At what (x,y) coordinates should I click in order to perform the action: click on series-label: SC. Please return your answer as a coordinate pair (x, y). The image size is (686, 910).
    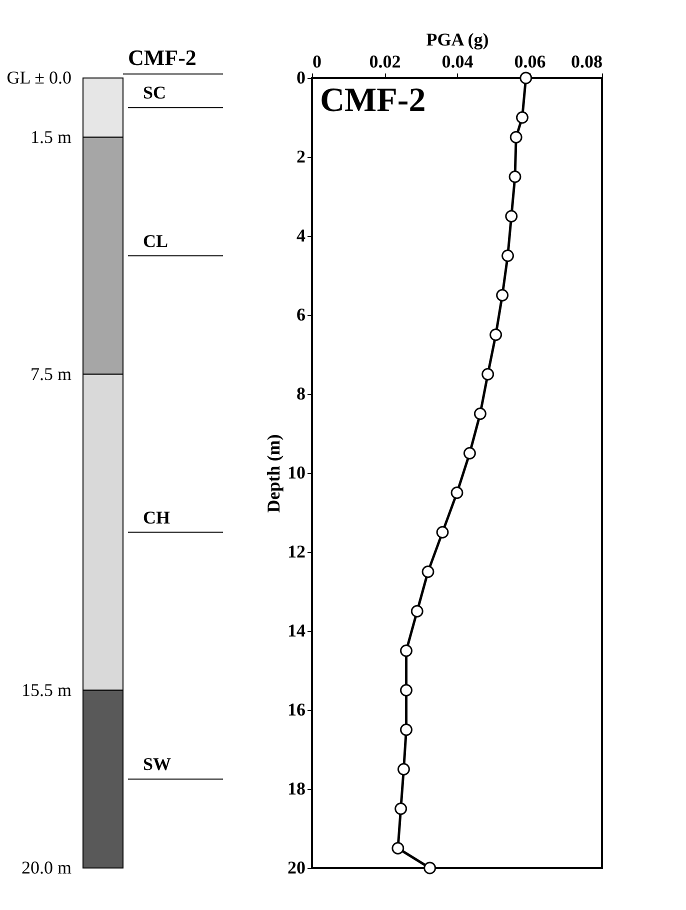
    Looking at the image, I should click on (154, 92).